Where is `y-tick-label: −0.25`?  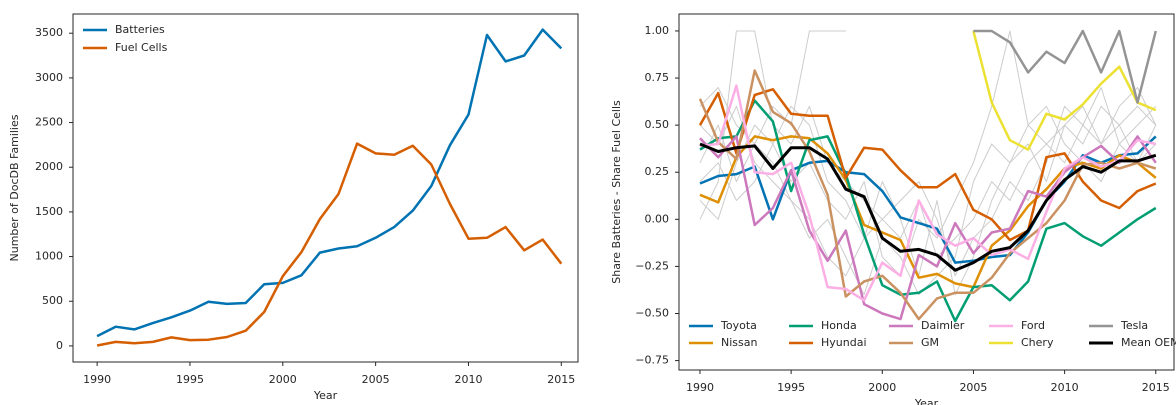 y-tick-label: −0.25 is located at coordinates (652, 265).